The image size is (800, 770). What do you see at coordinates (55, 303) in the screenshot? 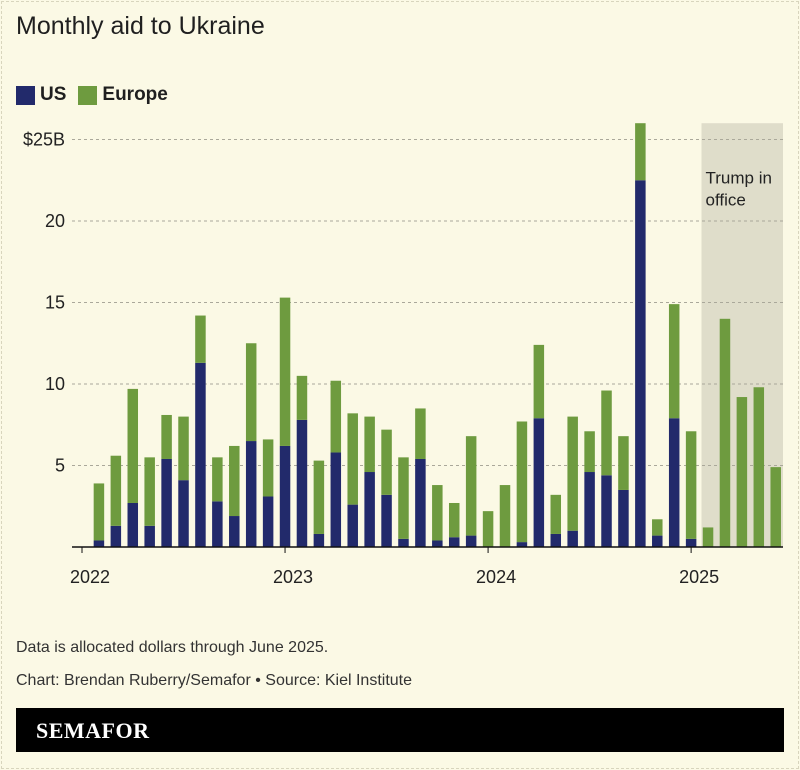
I see `y-tick-label: 15` at bounding box center [55, 303].